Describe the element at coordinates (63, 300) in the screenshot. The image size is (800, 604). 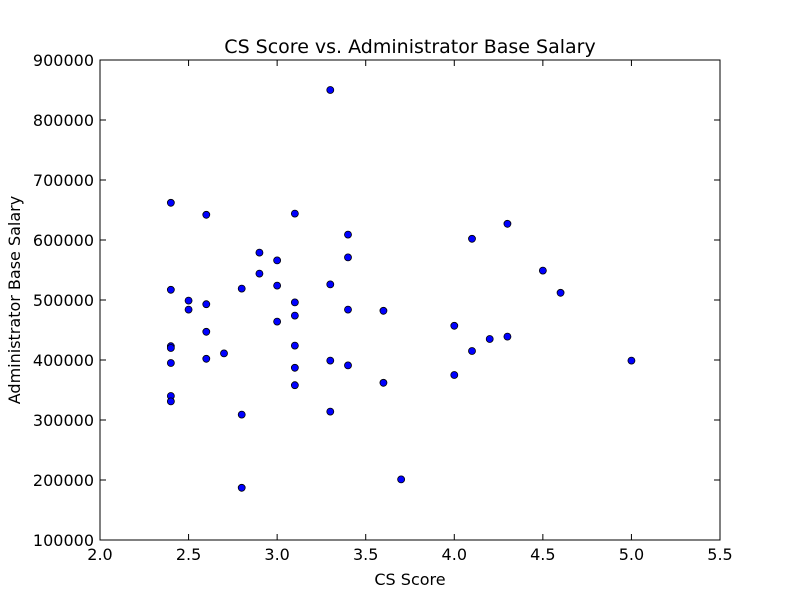
I see `y-tick-label: 500000` at that location.